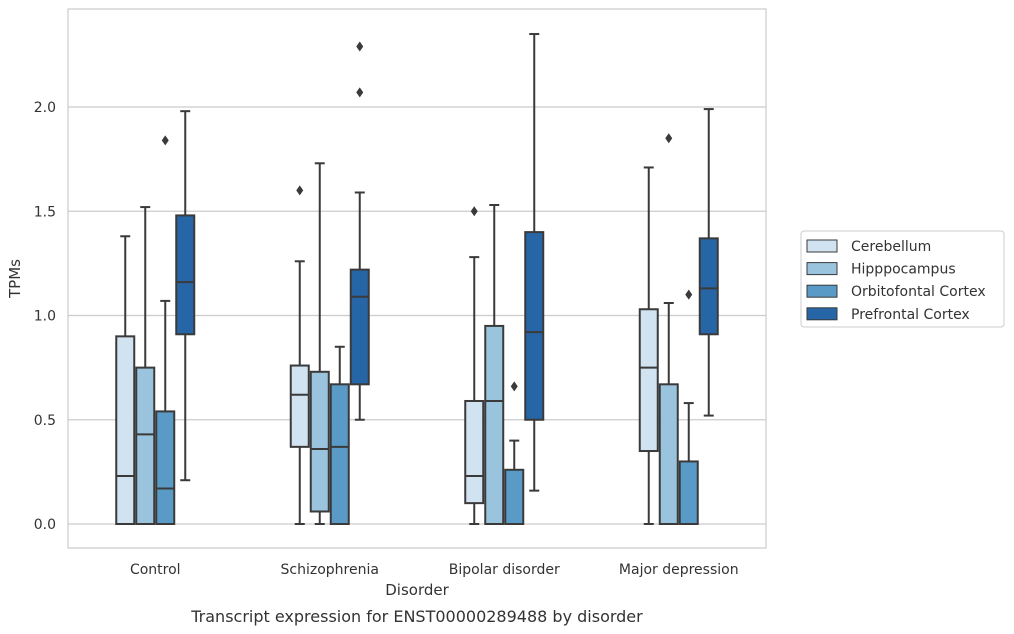 This screenshot has height=634, width=1014. I want to click on legend-frame, so click(902, 279).